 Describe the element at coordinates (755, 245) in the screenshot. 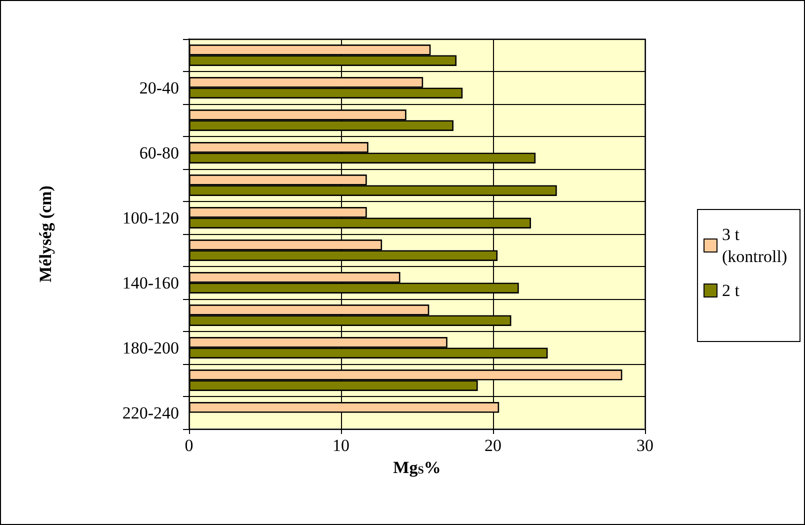

I see `legend-label: 3 t (kontroll)` at that location.